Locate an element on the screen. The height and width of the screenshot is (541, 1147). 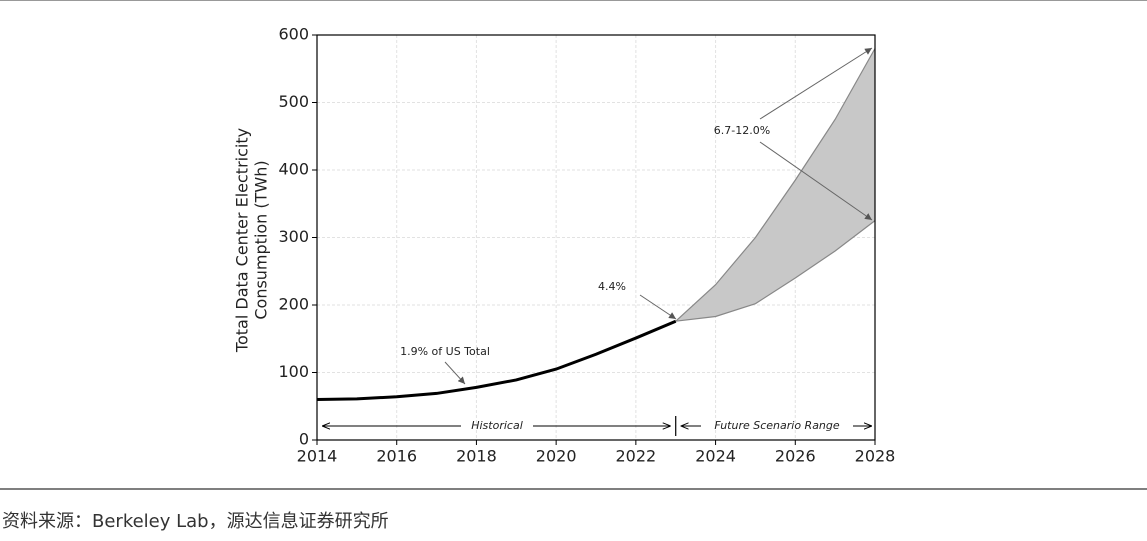
x-tick-label: 2020 is located at coordinates (556, 456).